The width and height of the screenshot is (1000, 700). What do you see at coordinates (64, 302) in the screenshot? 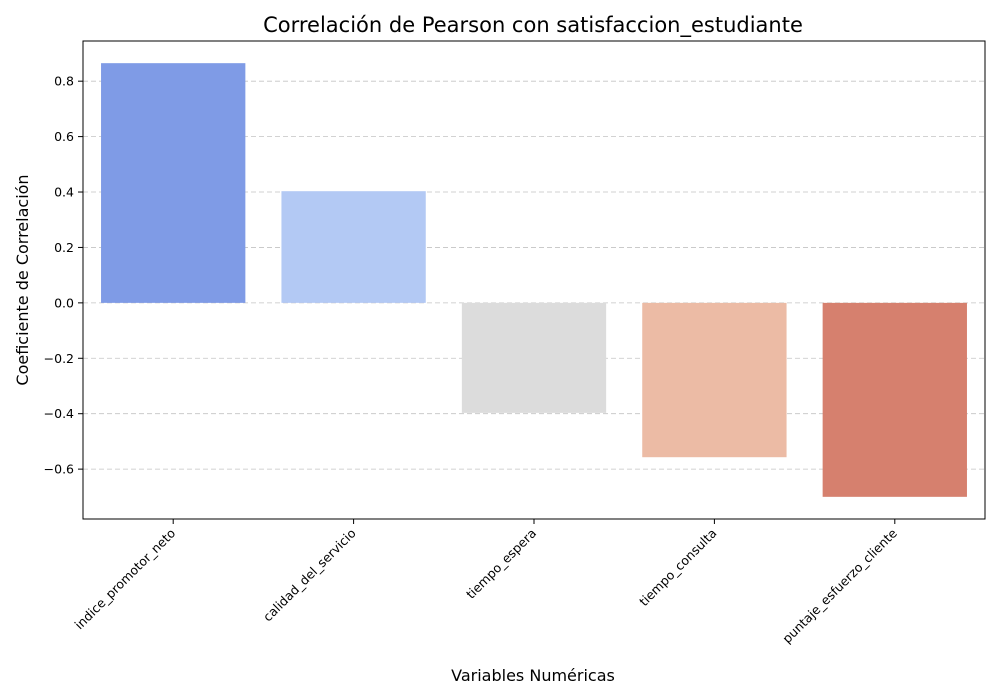
I see `y-tick-label: 0.0` at bounding box center [64, 302].